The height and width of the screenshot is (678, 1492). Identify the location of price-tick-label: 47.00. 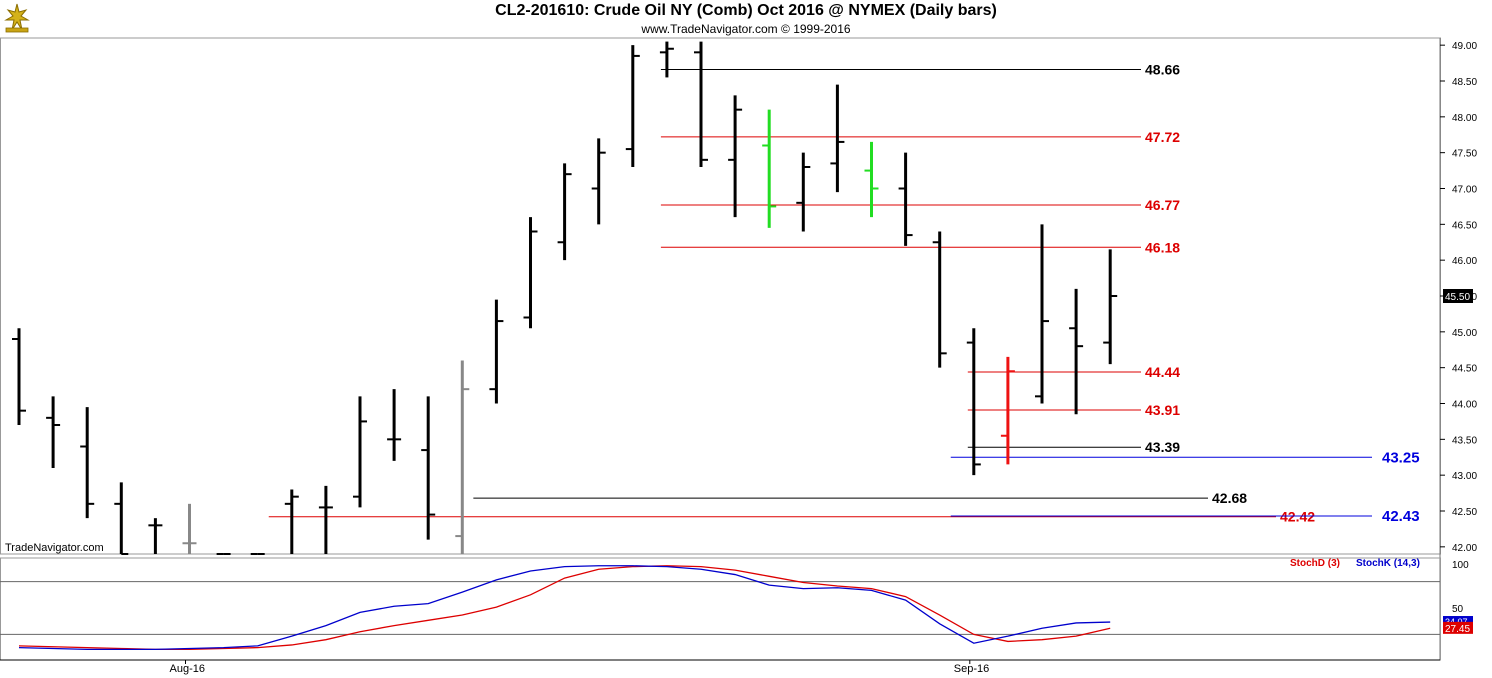
(1464, 190).